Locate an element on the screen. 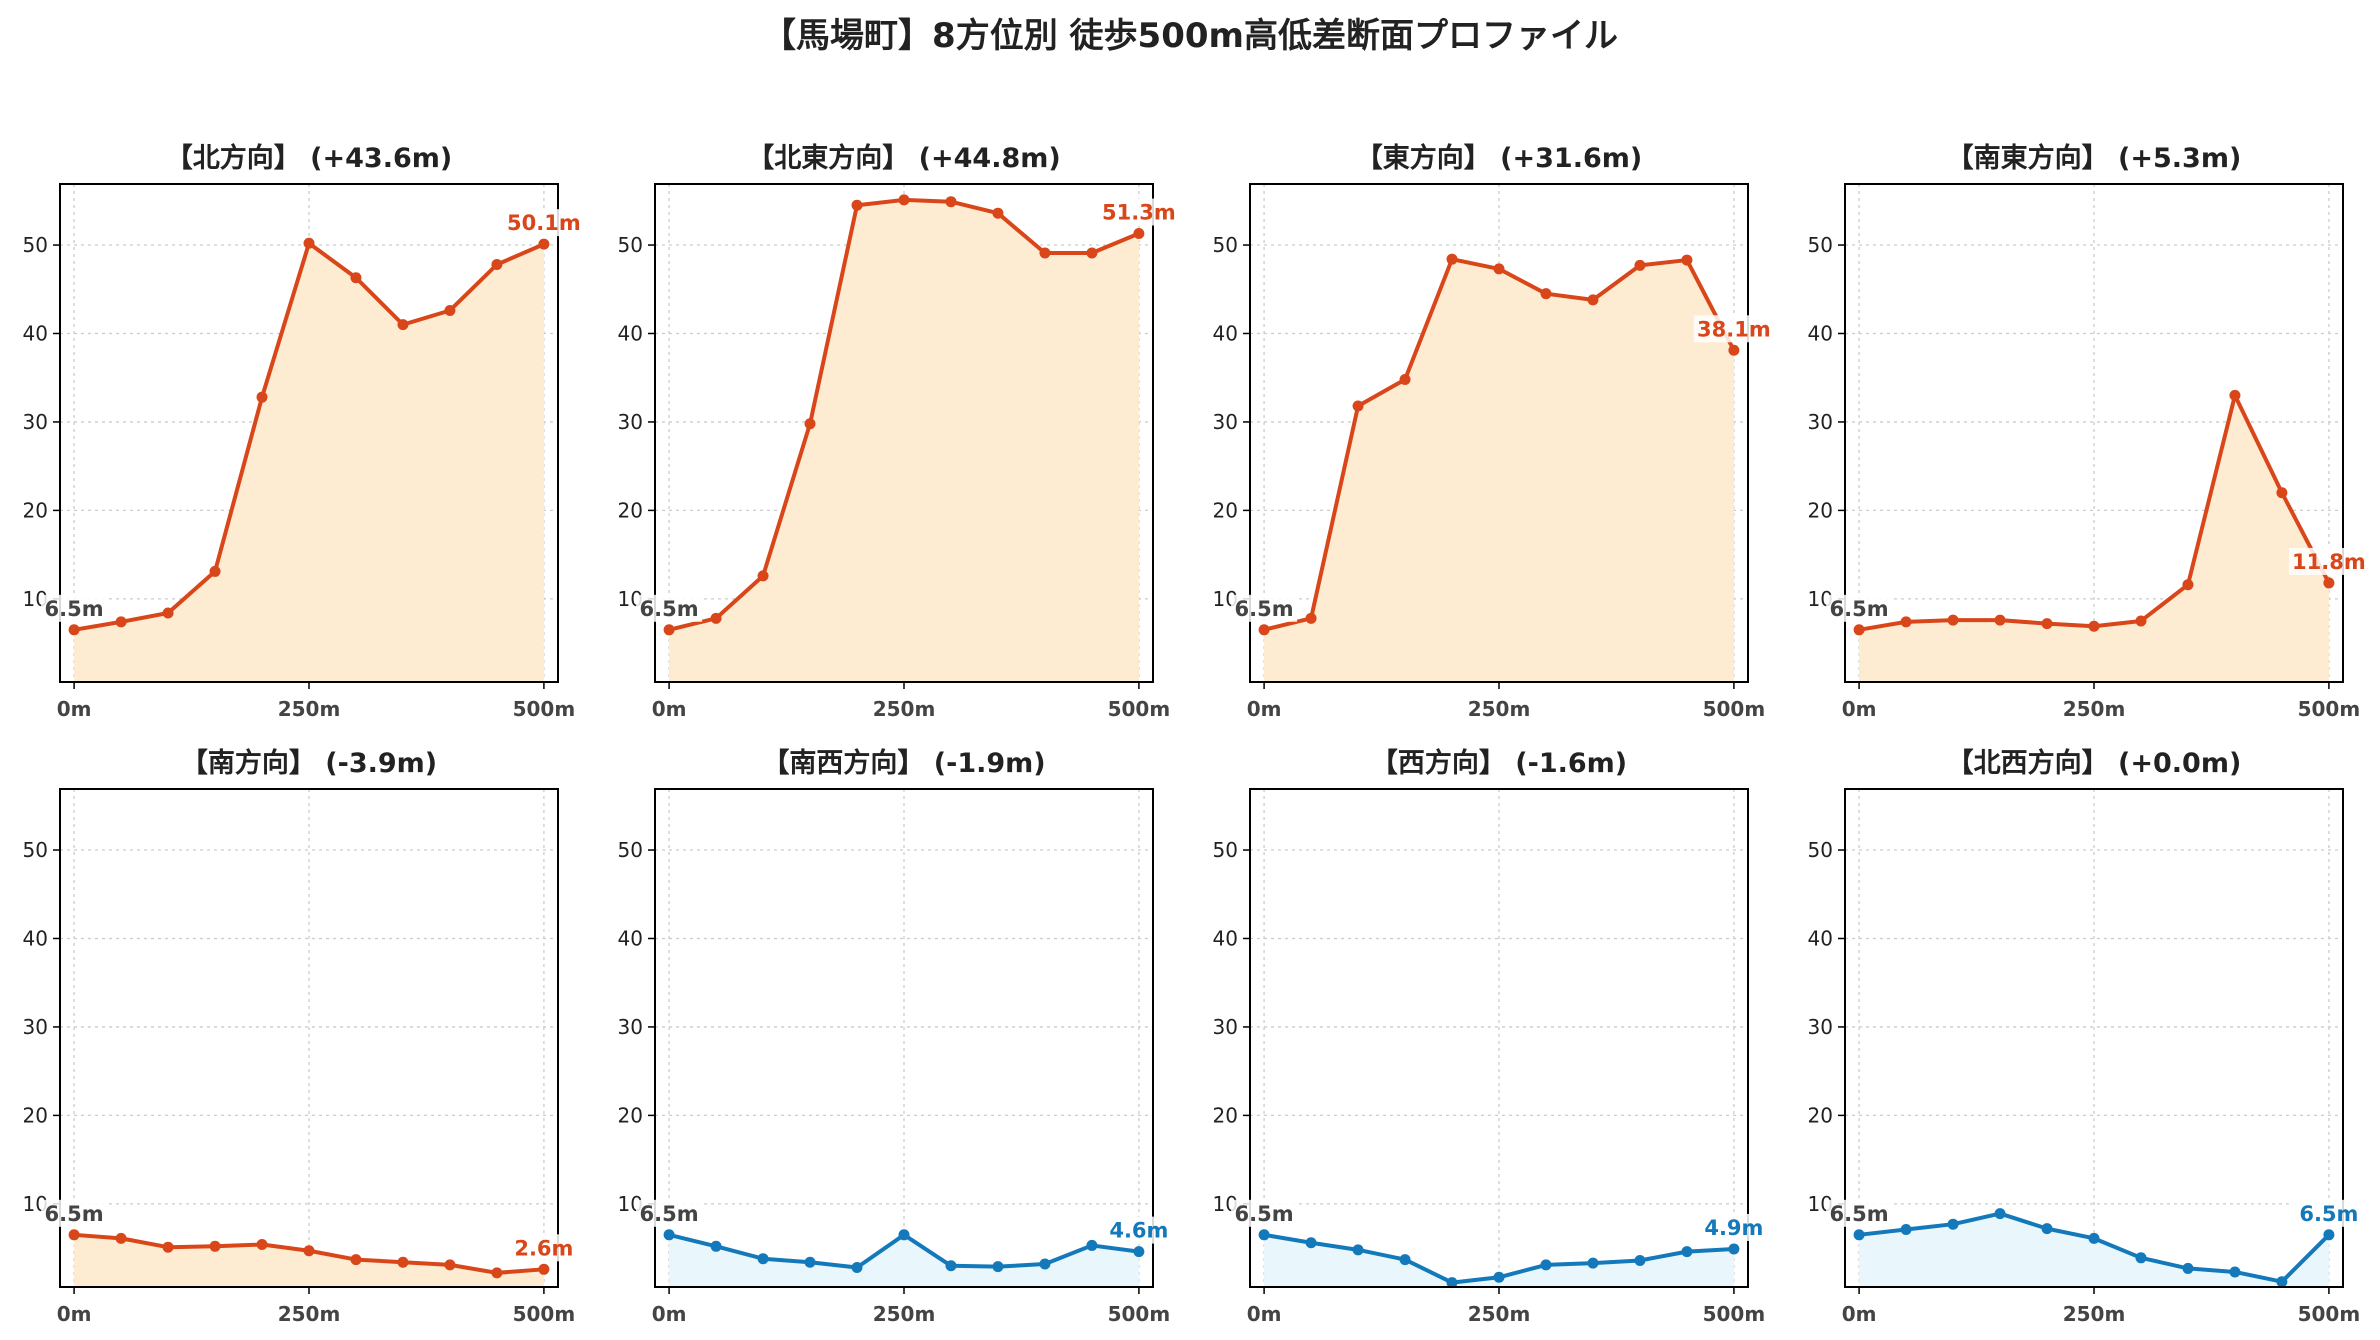 Image resolution: width=2380 pixels, height=1340 pixels. figure-title: 【馬場町】8方位別 徒歩500m高低差断面プロファイル is located at coordinates (1190, 36).